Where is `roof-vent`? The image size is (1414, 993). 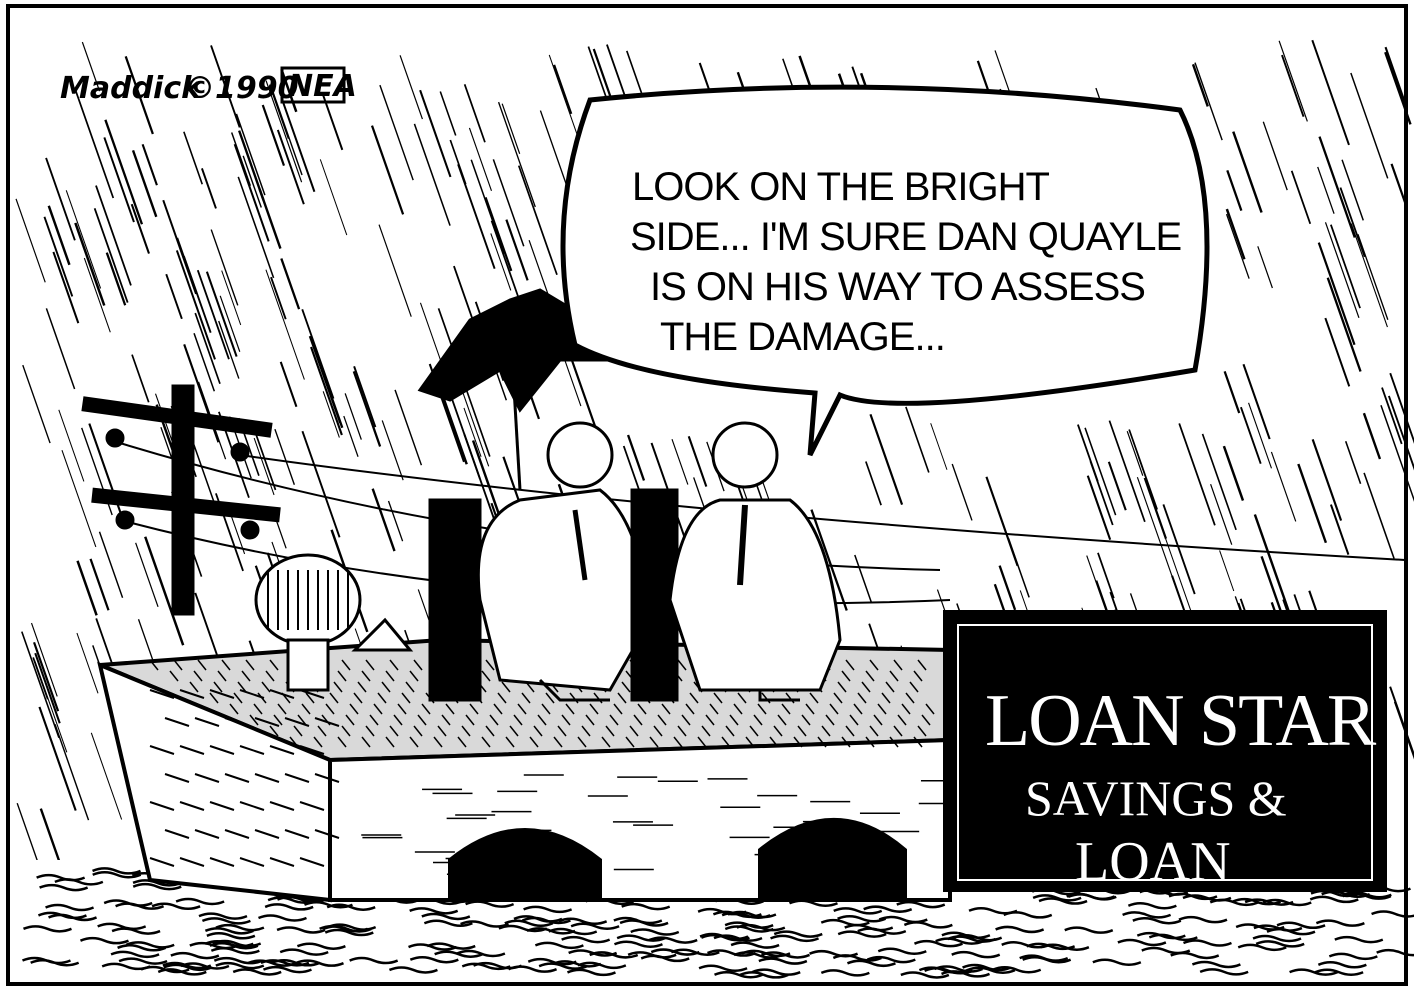
roof-vent is located at coordinates (334, 622).